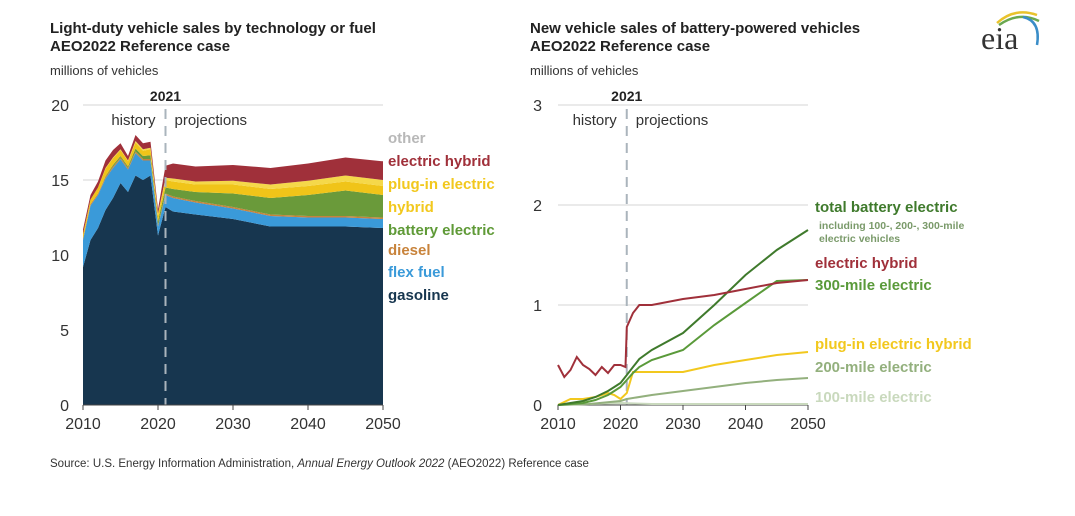 Image resolution: width=1075 pixels, height=516 pixels. What do you see at coordinates (558, 424) in the screenshot?
I see `right-x-tick-label: 2010` at bounding box center [558, 424].